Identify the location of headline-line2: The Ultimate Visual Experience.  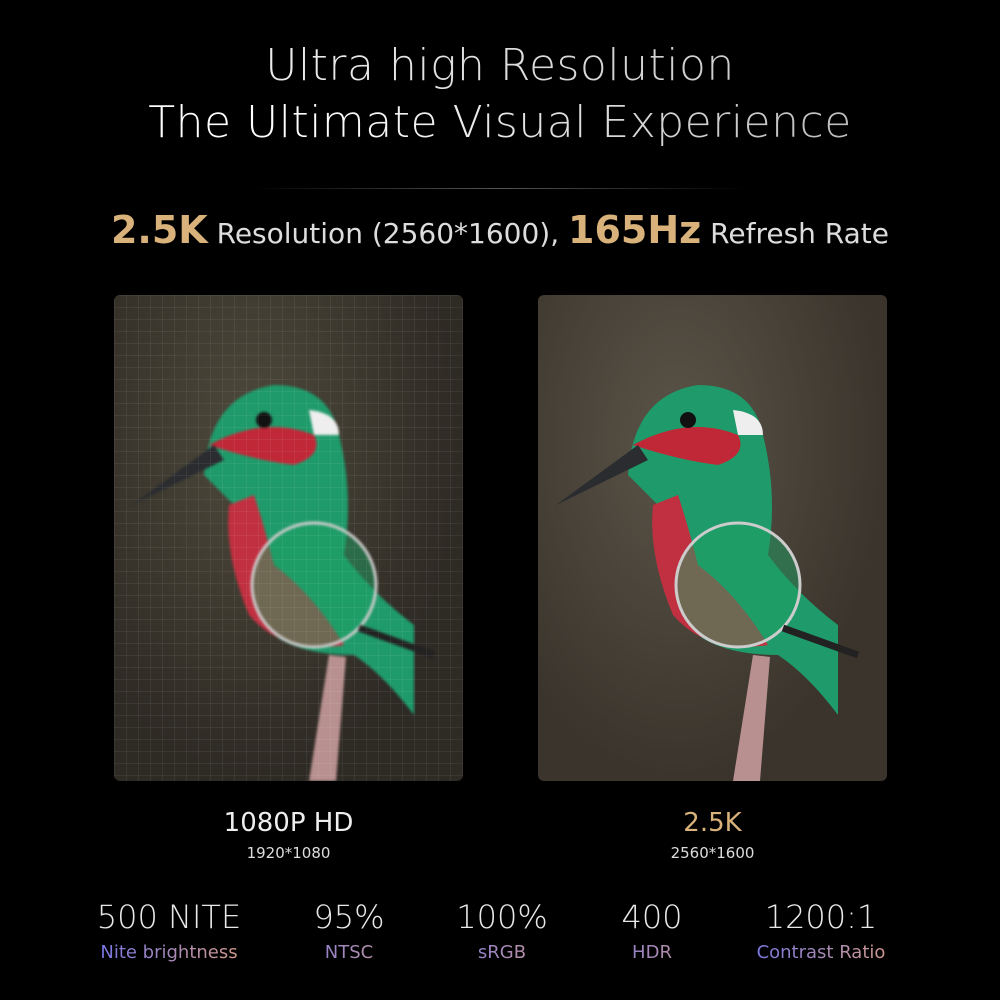
(500, 122).